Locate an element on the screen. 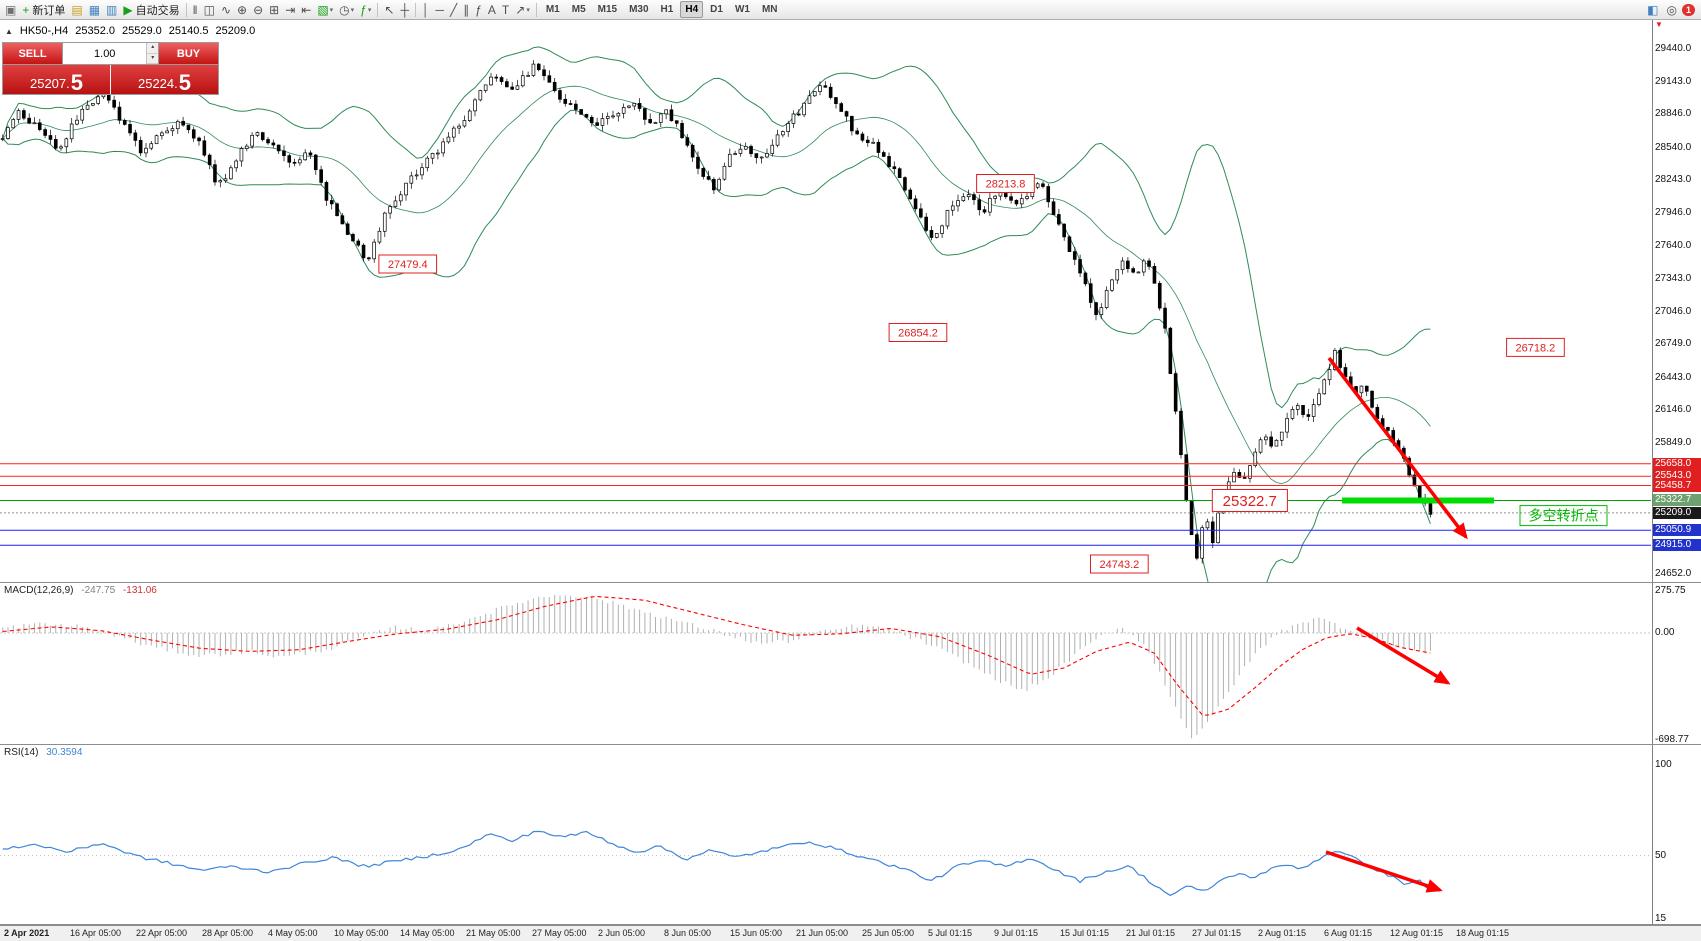  auto-scroll-icon: ⇥ is located at coordinates (290, 10).